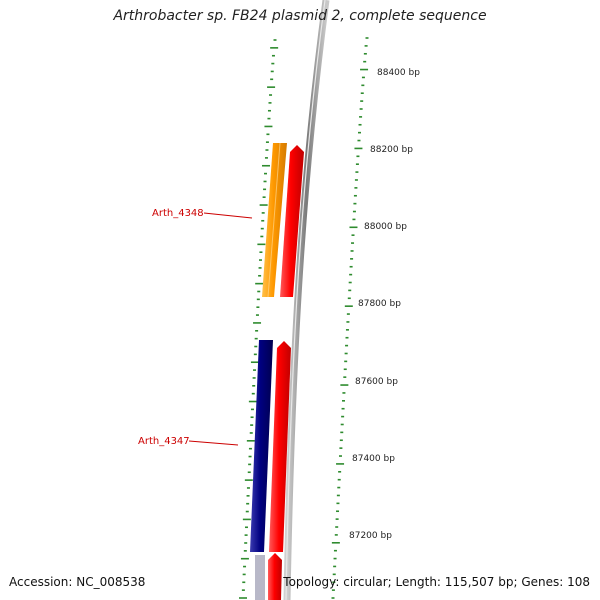 The width and height of the screenshot is (600, 600). Describe the element at coordinates (373, 459) in the screenshot. I see `scale-label-87400: 87400 bp` at that location.